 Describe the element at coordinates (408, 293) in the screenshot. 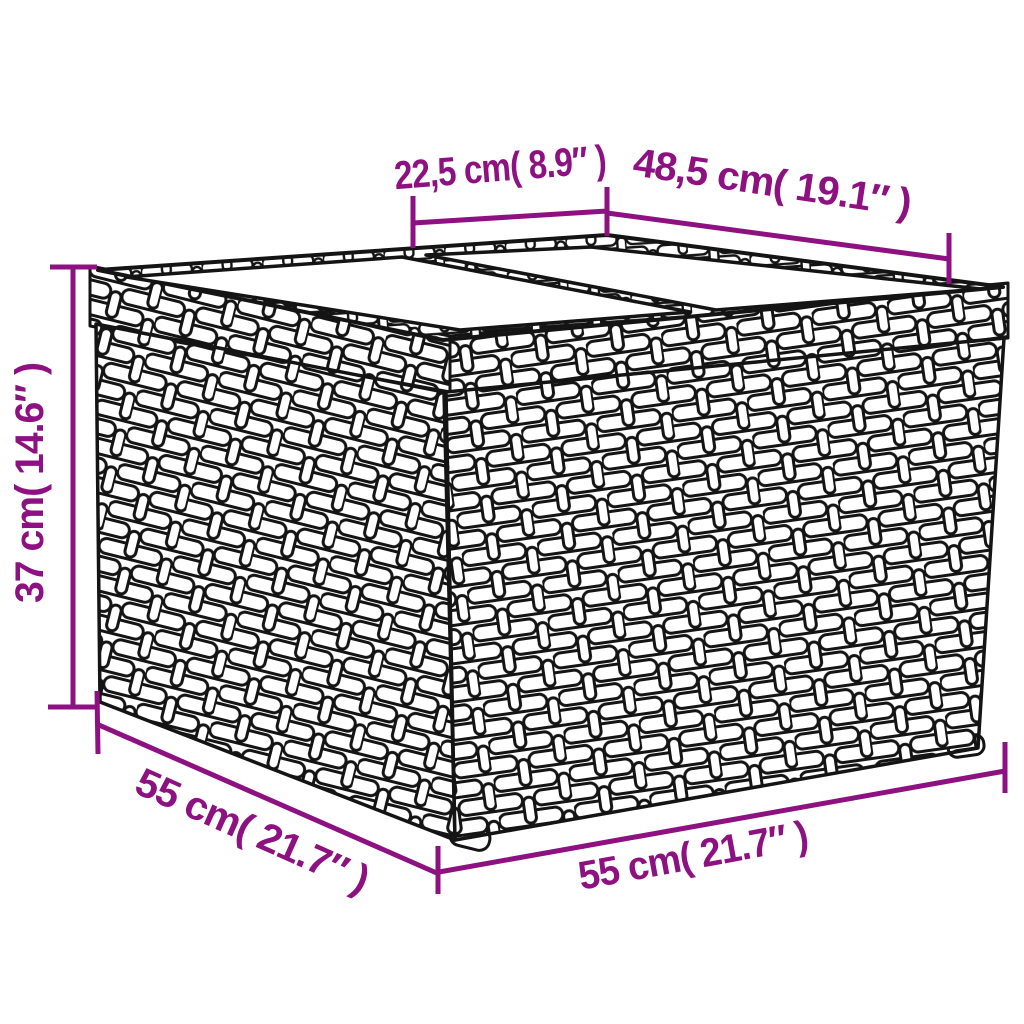

I see `glass-panel-left` at that location.